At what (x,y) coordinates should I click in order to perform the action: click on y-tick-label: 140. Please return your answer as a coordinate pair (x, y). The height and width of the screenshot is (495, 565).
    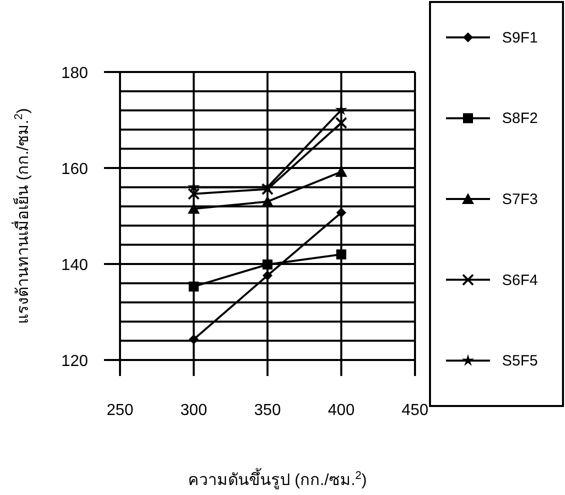
    Looking at the image, I should click on (74, 265).